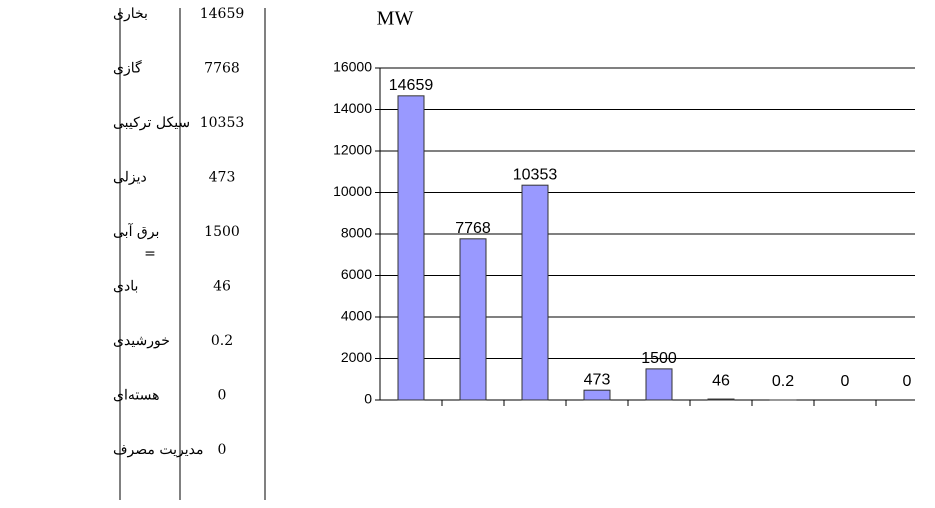 The width and height of the screenshot is (935, 508). Describe the element at coordinates (136, 231) in the screenshot. I see `row-name: برق آبی` at that location.